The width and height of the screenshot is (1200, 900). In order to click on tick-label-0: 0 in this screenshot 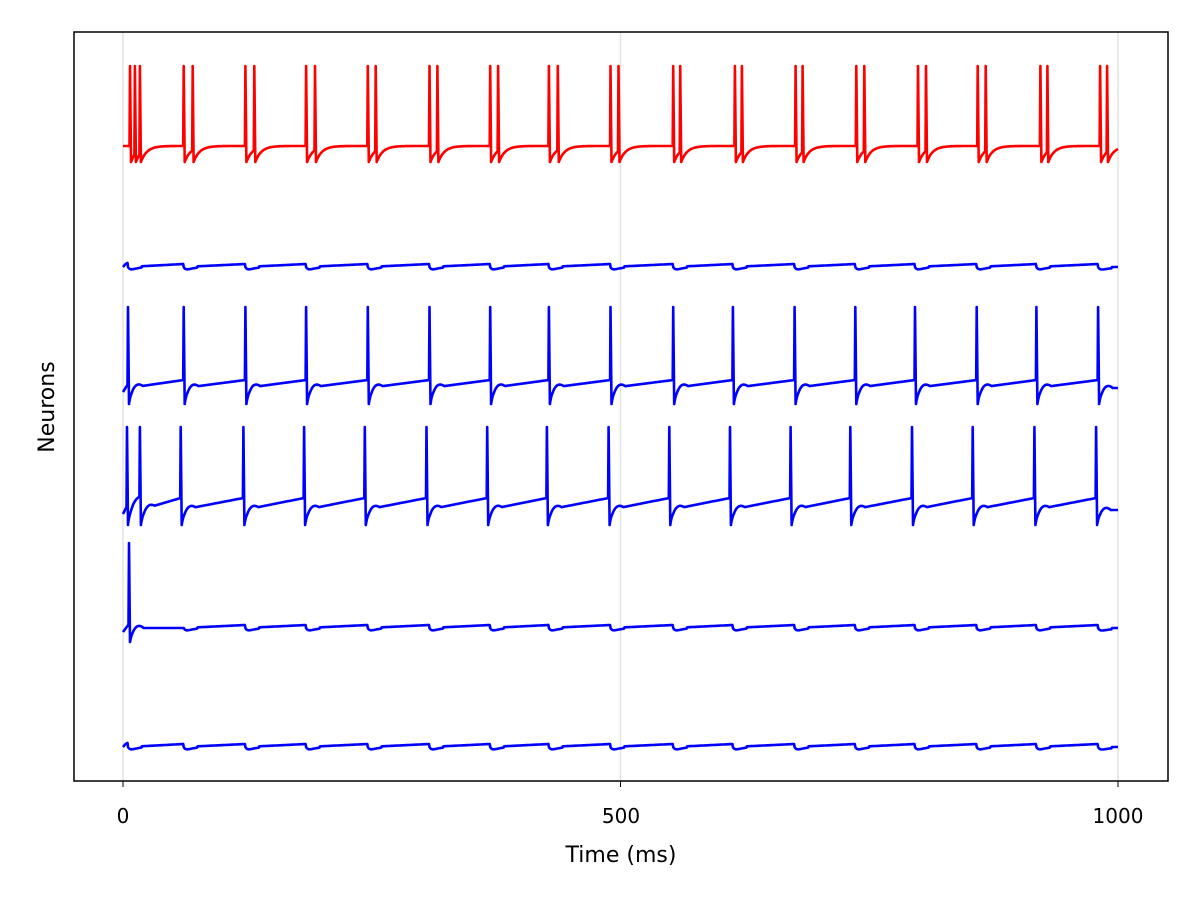, I will do `click(123, 816)`.